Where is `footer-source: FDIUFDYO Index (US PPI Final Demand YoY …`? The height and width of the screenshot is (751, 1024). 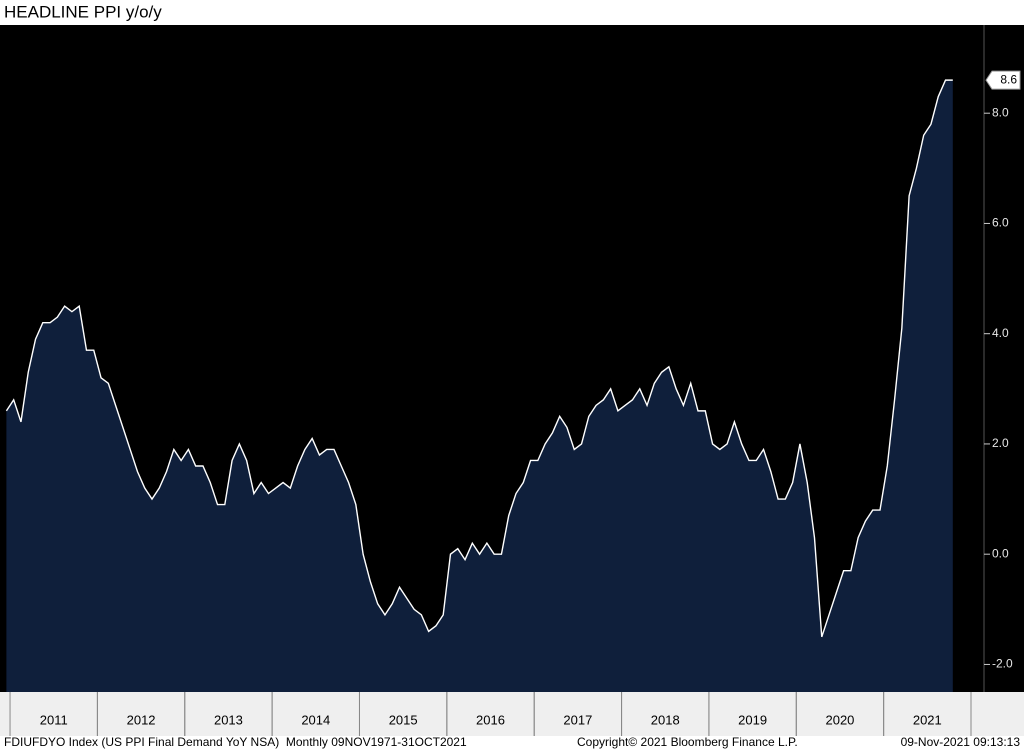
footer-source: FDIUFDYO Index (US PPI Final Demand YoY … is located at coordinates (235, 742).